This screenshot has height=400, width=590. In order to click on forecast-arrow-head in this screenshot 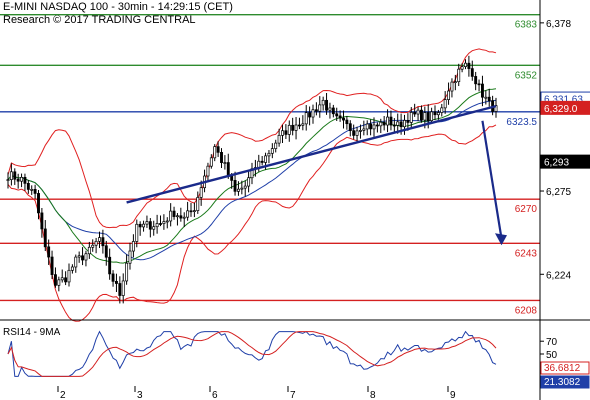, I will do `click(501, 239)`.